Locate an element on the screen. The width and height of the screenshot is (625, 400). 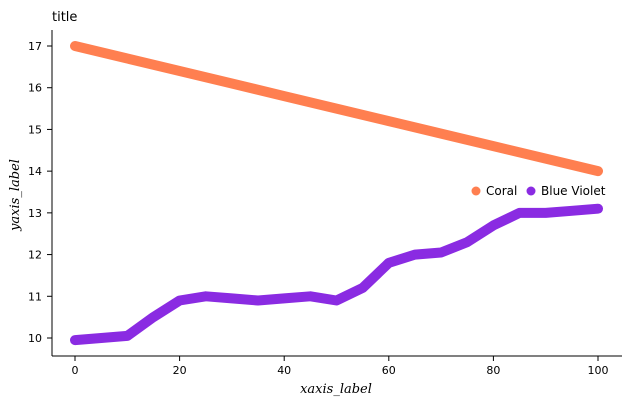
legend-label-coral: Coral is located at coordinates (501, 191).